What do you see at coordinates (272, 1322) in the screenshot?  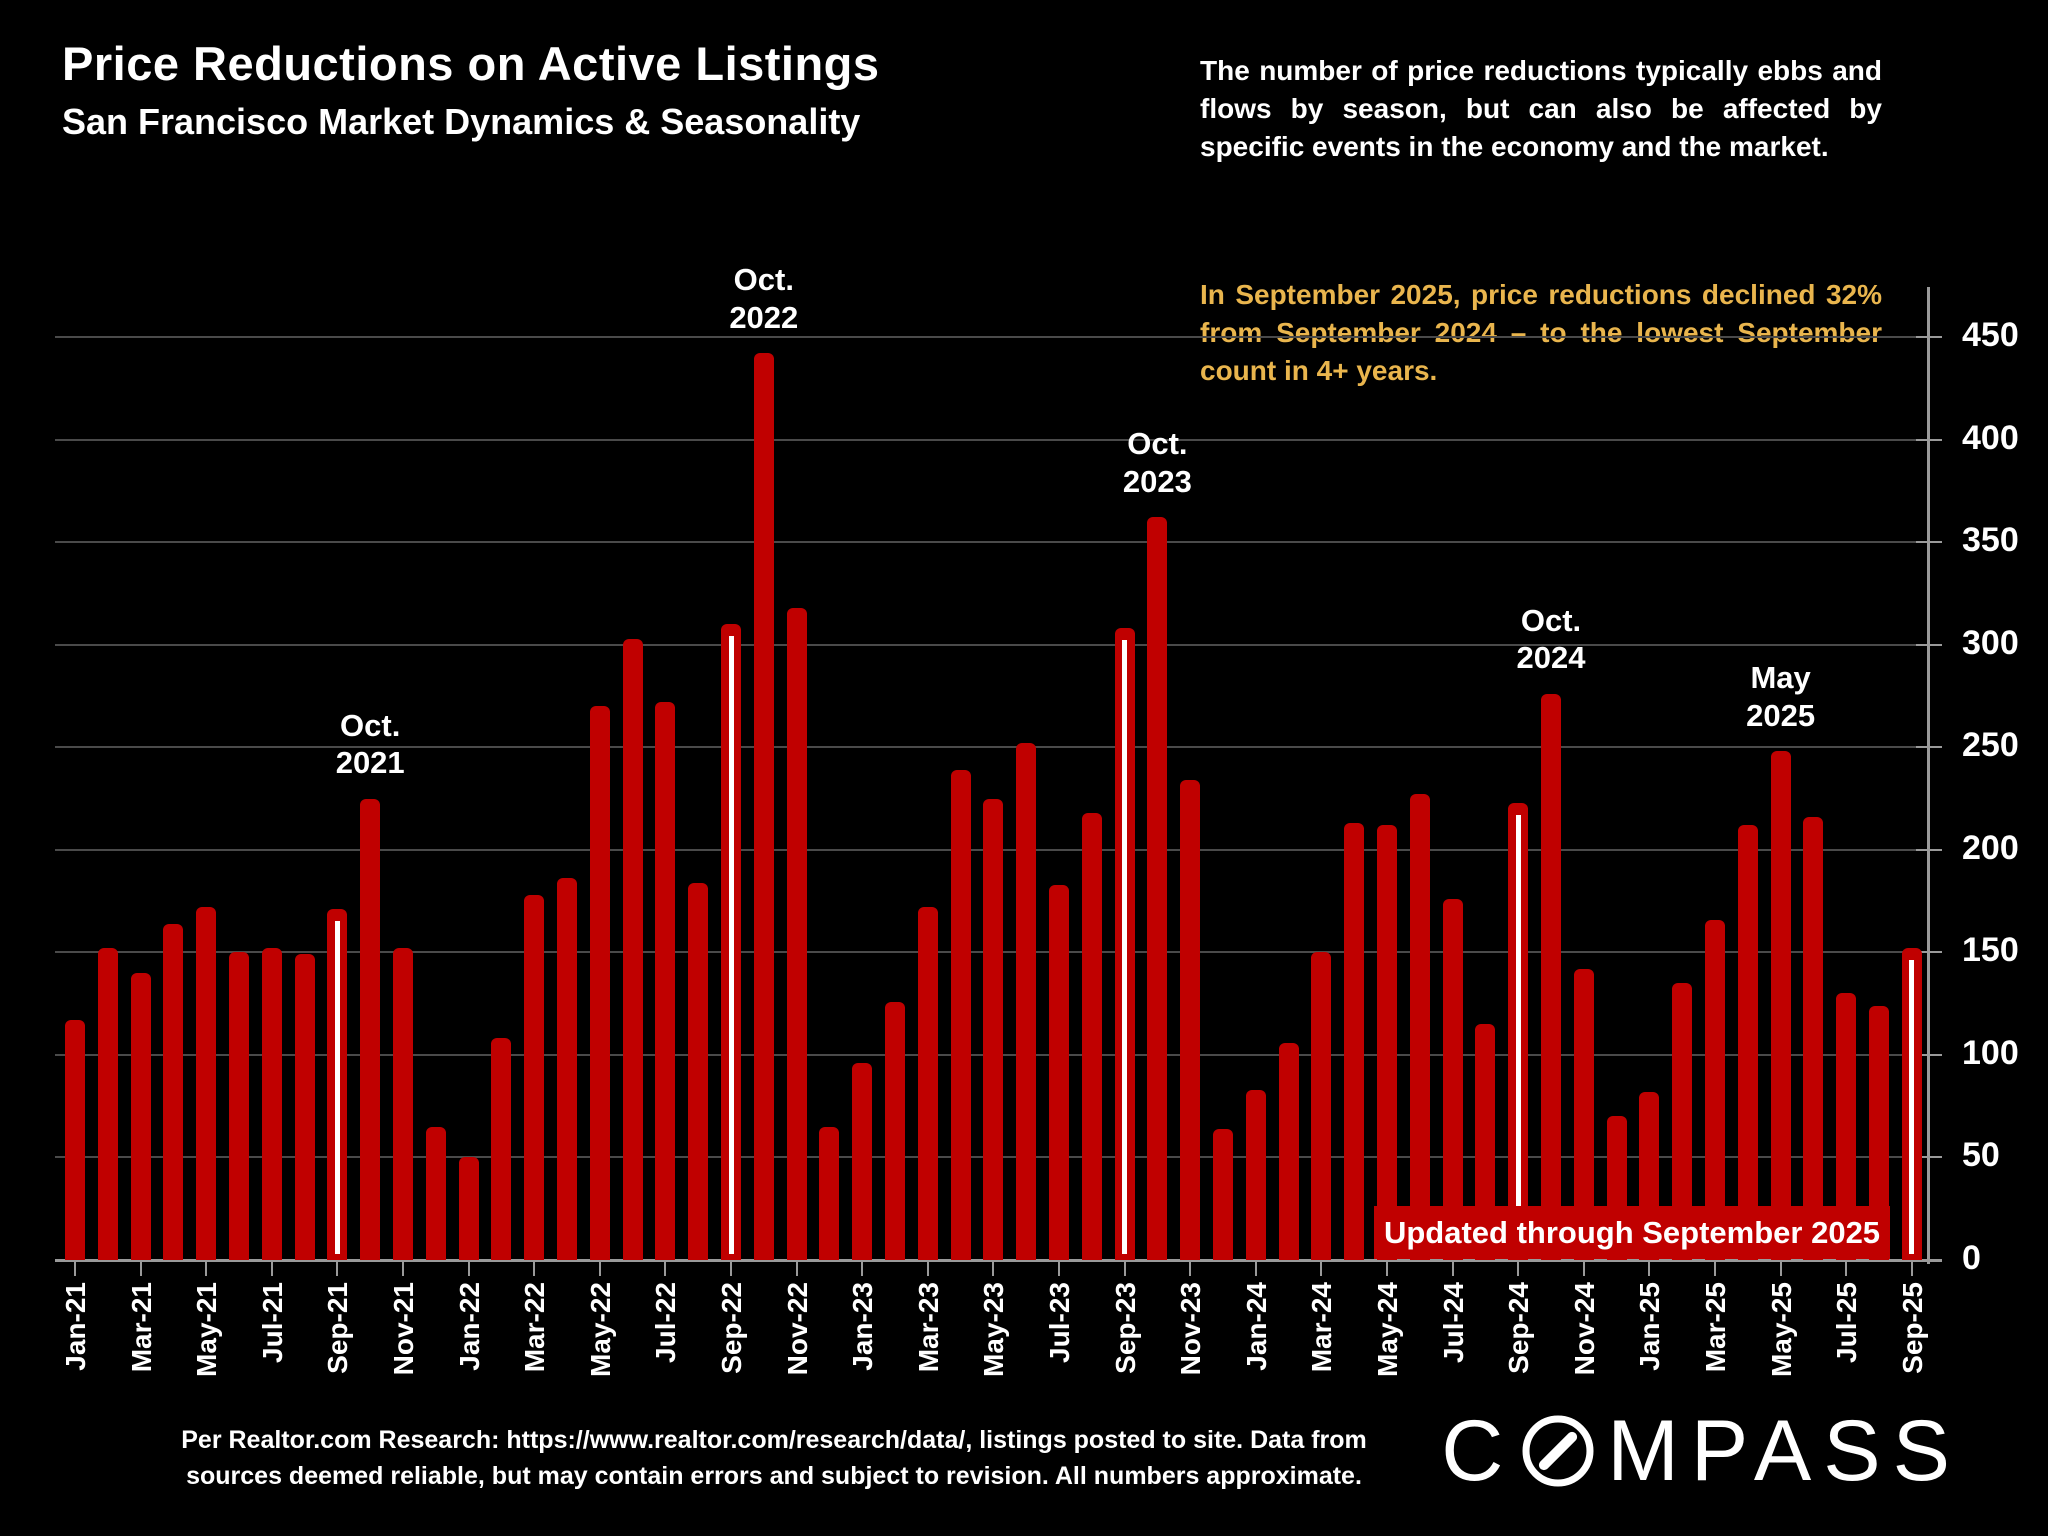 I see `x-axis-label-Jul-21: Jul-21` at bounding box center [272, 1322].